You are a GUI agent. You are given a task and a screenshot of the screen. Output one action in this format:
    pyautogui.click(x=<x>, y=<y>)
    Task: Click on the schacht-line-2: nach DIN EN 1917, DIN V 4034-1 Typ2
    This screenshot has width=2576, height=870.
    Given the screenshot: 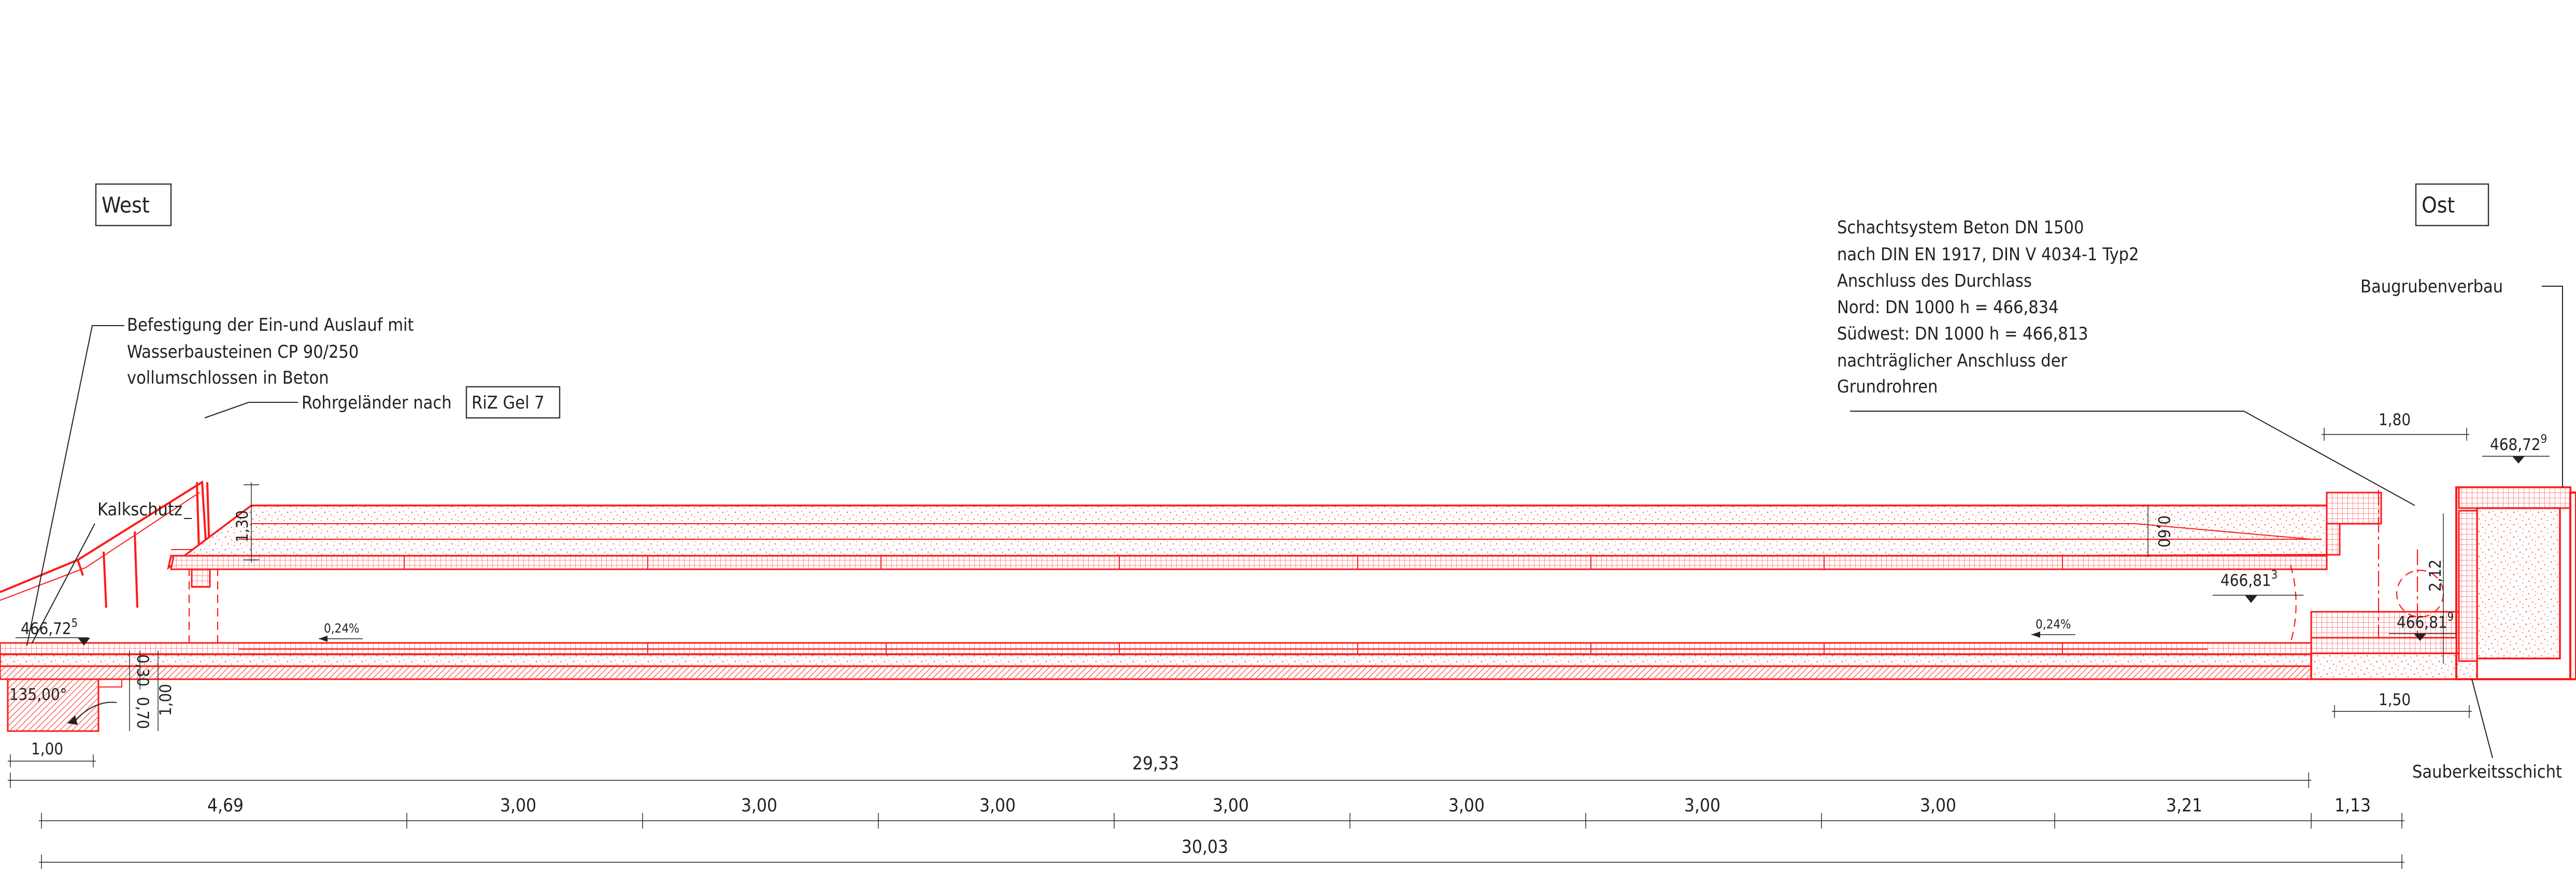 What is the action you would take?
    pyautogui.click(x=1988, y=255)
    